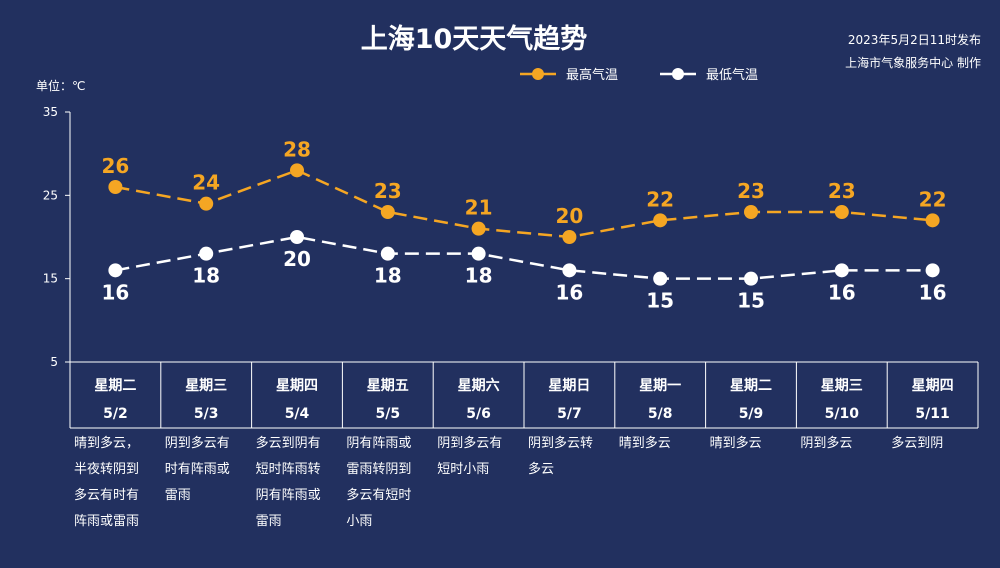 The image size is (1000, 568). I want to click on y-tick-label: 15, so click(50, 279).